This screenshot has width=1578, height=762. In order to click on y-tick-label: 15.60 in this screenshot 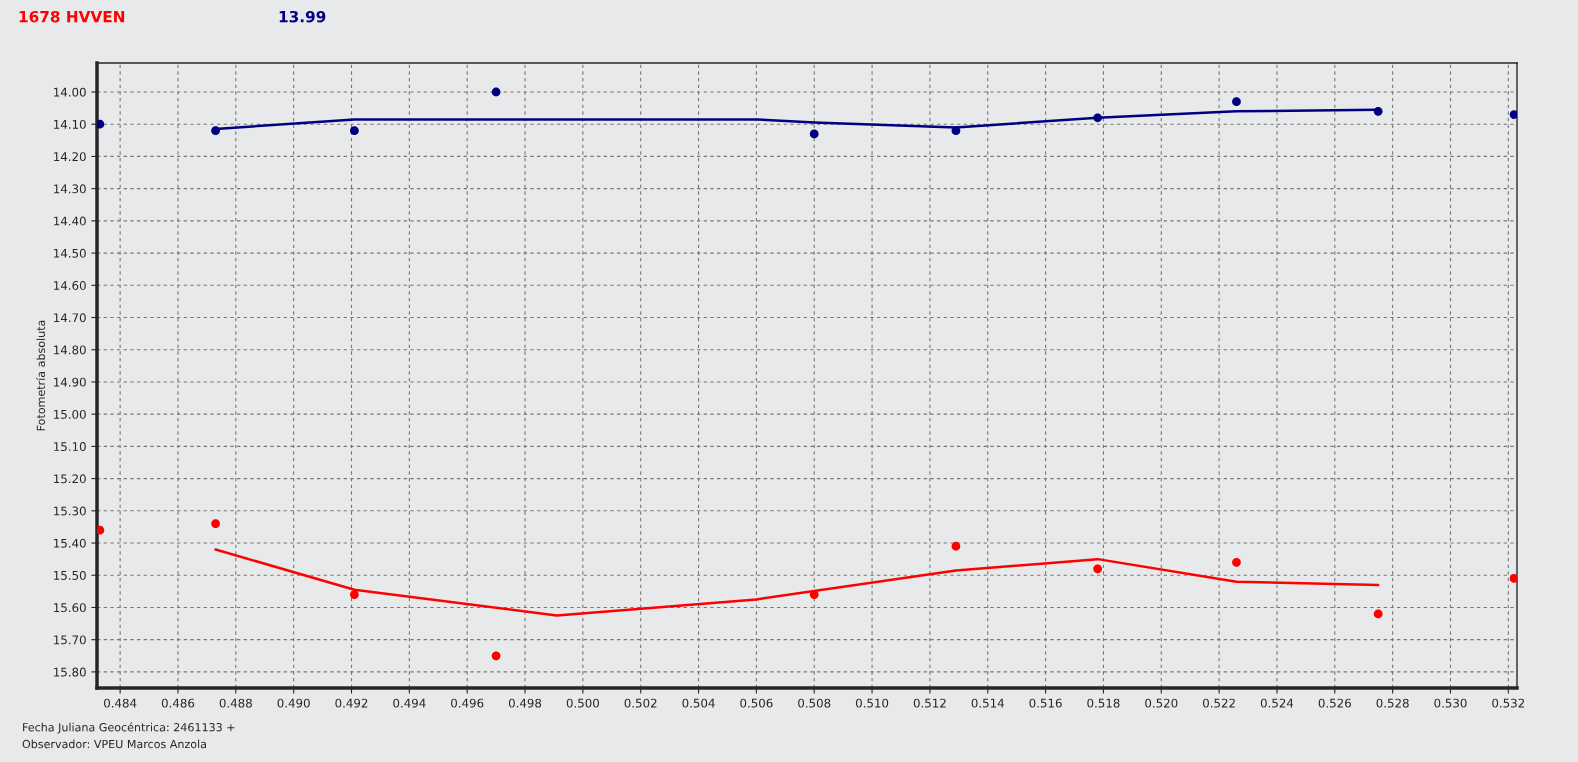, I will do `click(70, 608)`.